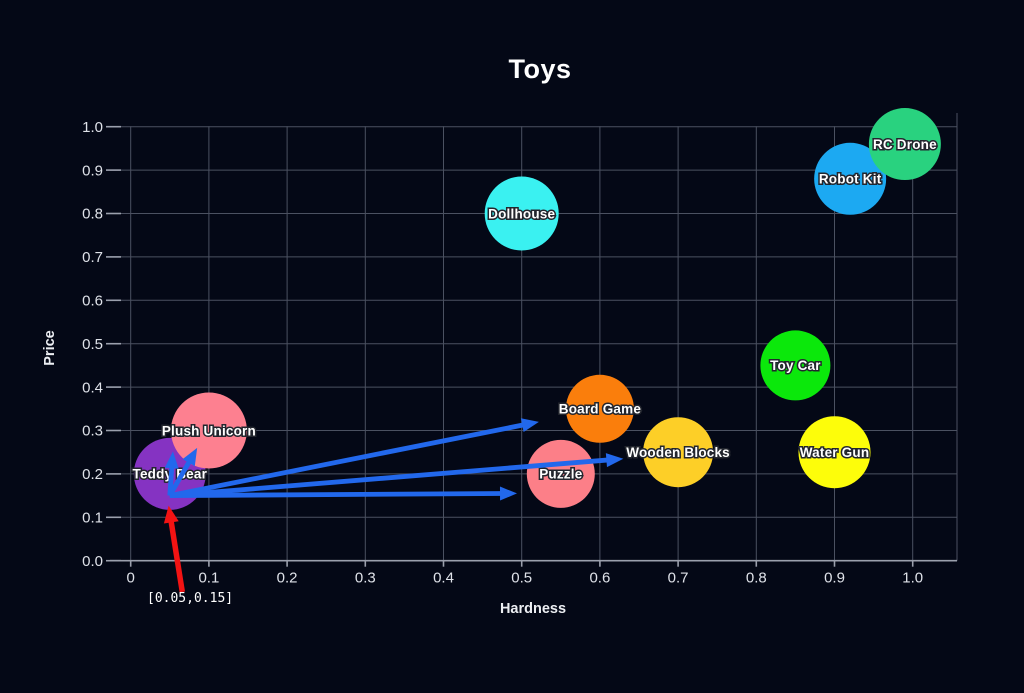 The height and width of the screenshot is (693, 1024). What do you see at coordinates (50, 348) in the screenshot?
I see `y-axis-title: Price` at bounding box center [50, 348].